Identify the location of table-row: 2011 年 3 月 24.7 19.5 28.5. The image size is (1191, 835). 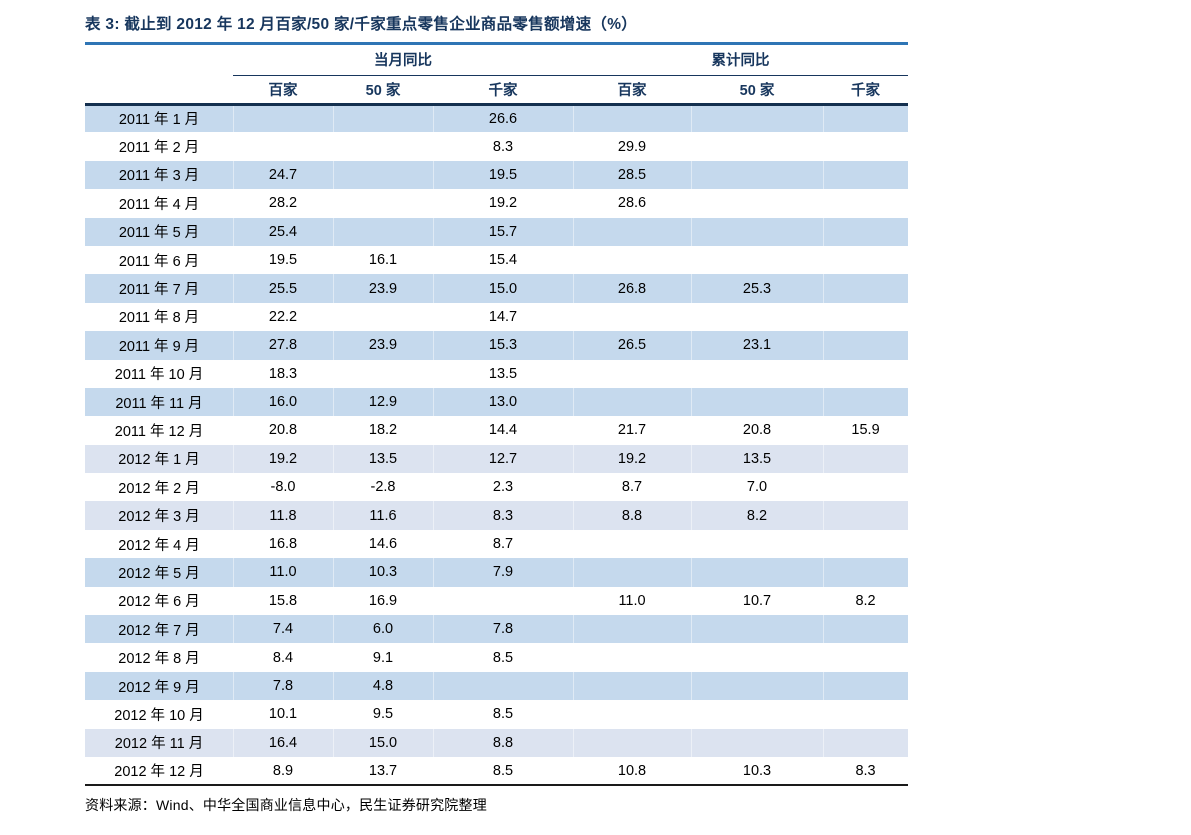
(497, 175).